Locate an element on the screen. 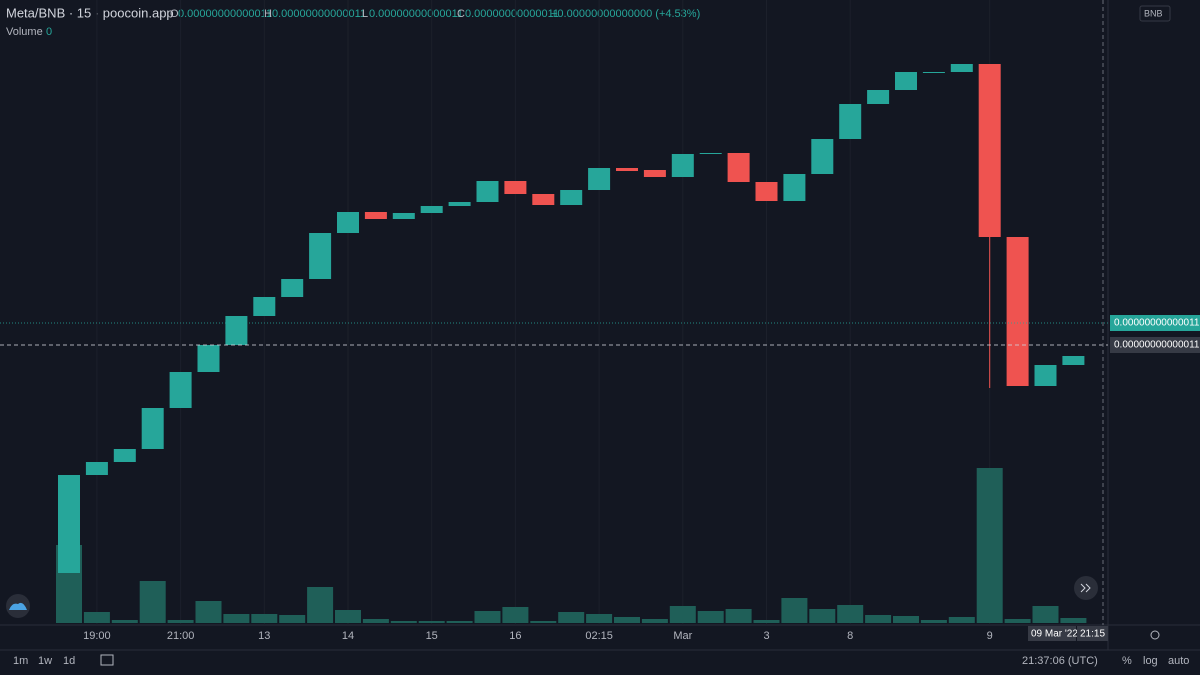 Image resolution: width=1200 pixels, height=675 pixels. x-tick-label: 15 is located at coordinates (432, 636).